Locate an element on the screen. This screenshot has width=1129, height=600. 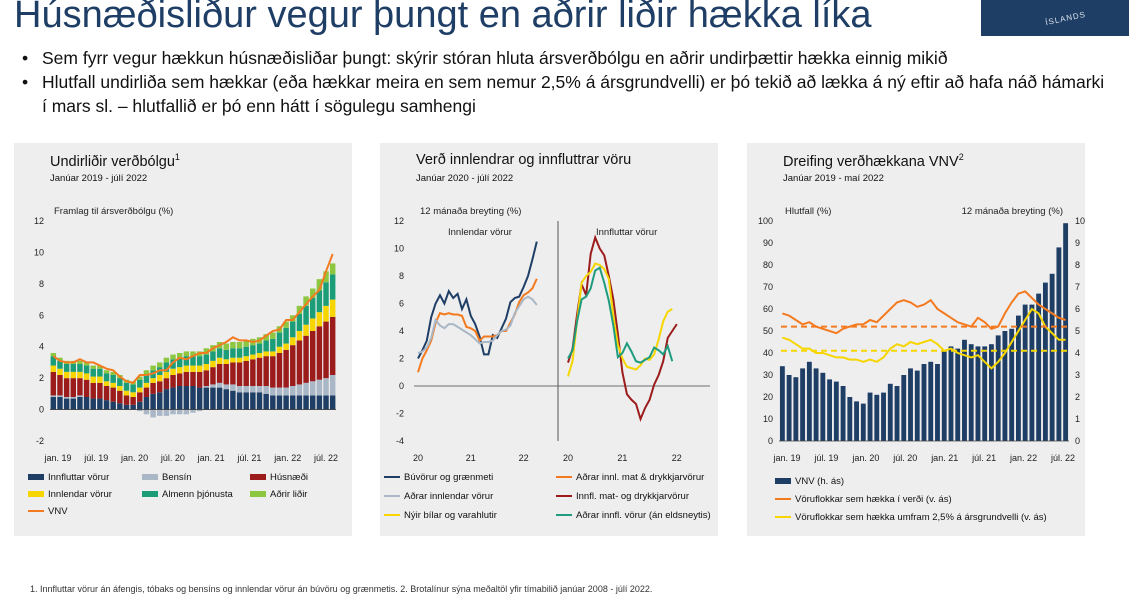
y-axis-label: Framlag til ársverðbólgu (%) is located at coordinates (113, 211).